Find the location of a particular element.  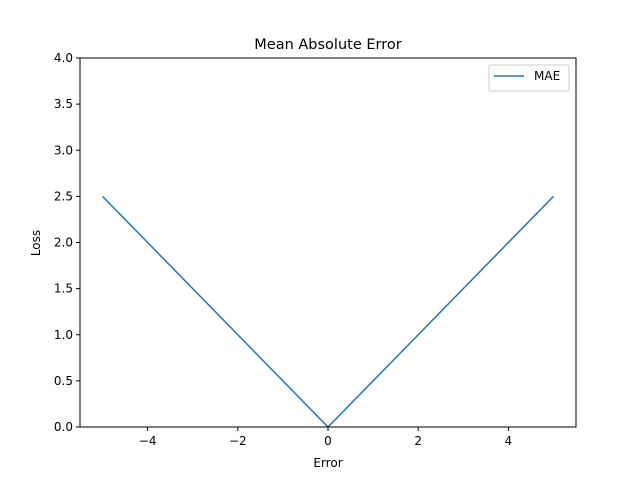

y-tick-label: 0.5 is located at coordinates (63, 381).